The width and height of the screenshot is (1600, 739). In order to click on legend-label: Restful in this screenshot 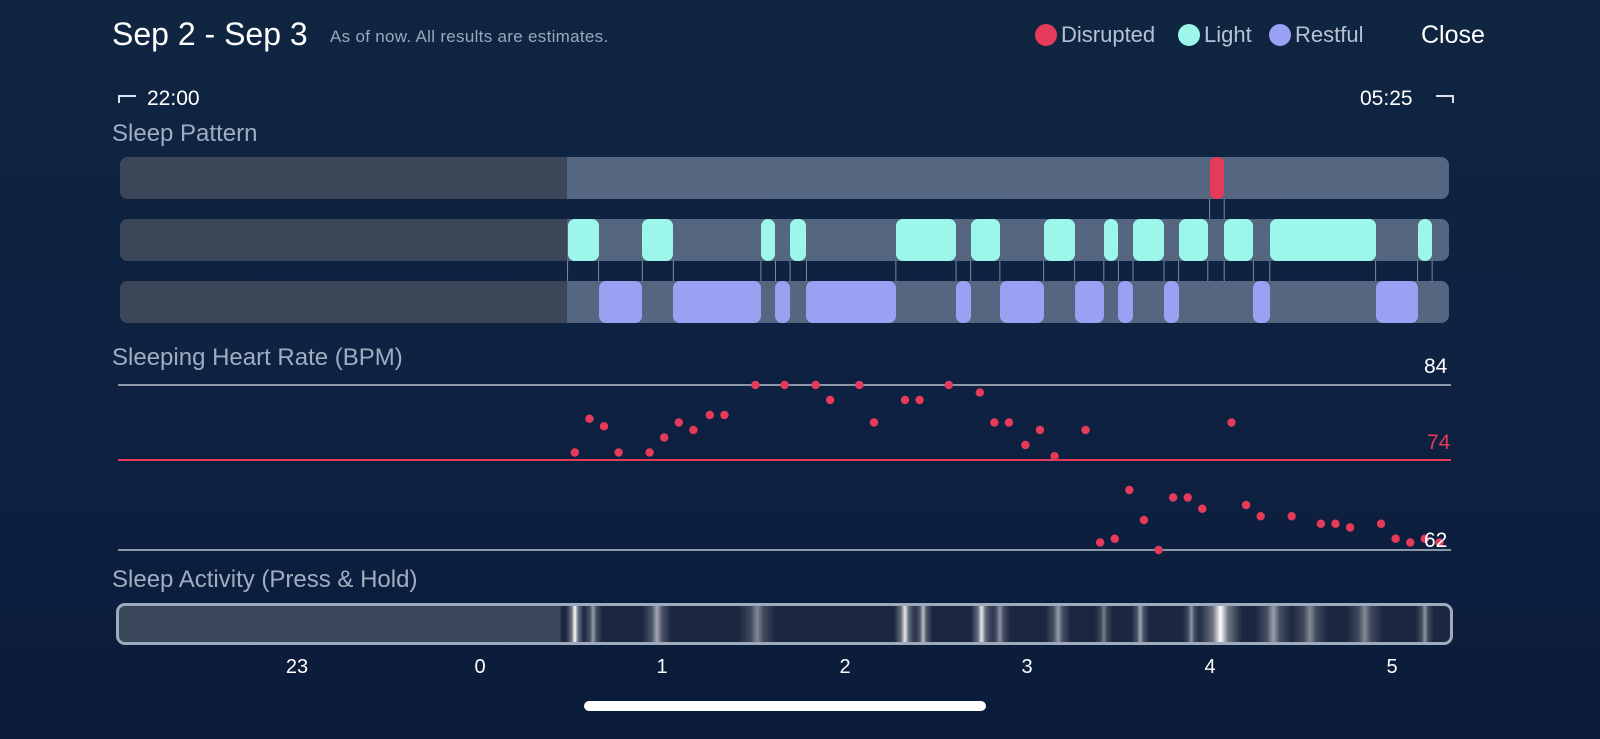, I will do `click(1329, 34)`.